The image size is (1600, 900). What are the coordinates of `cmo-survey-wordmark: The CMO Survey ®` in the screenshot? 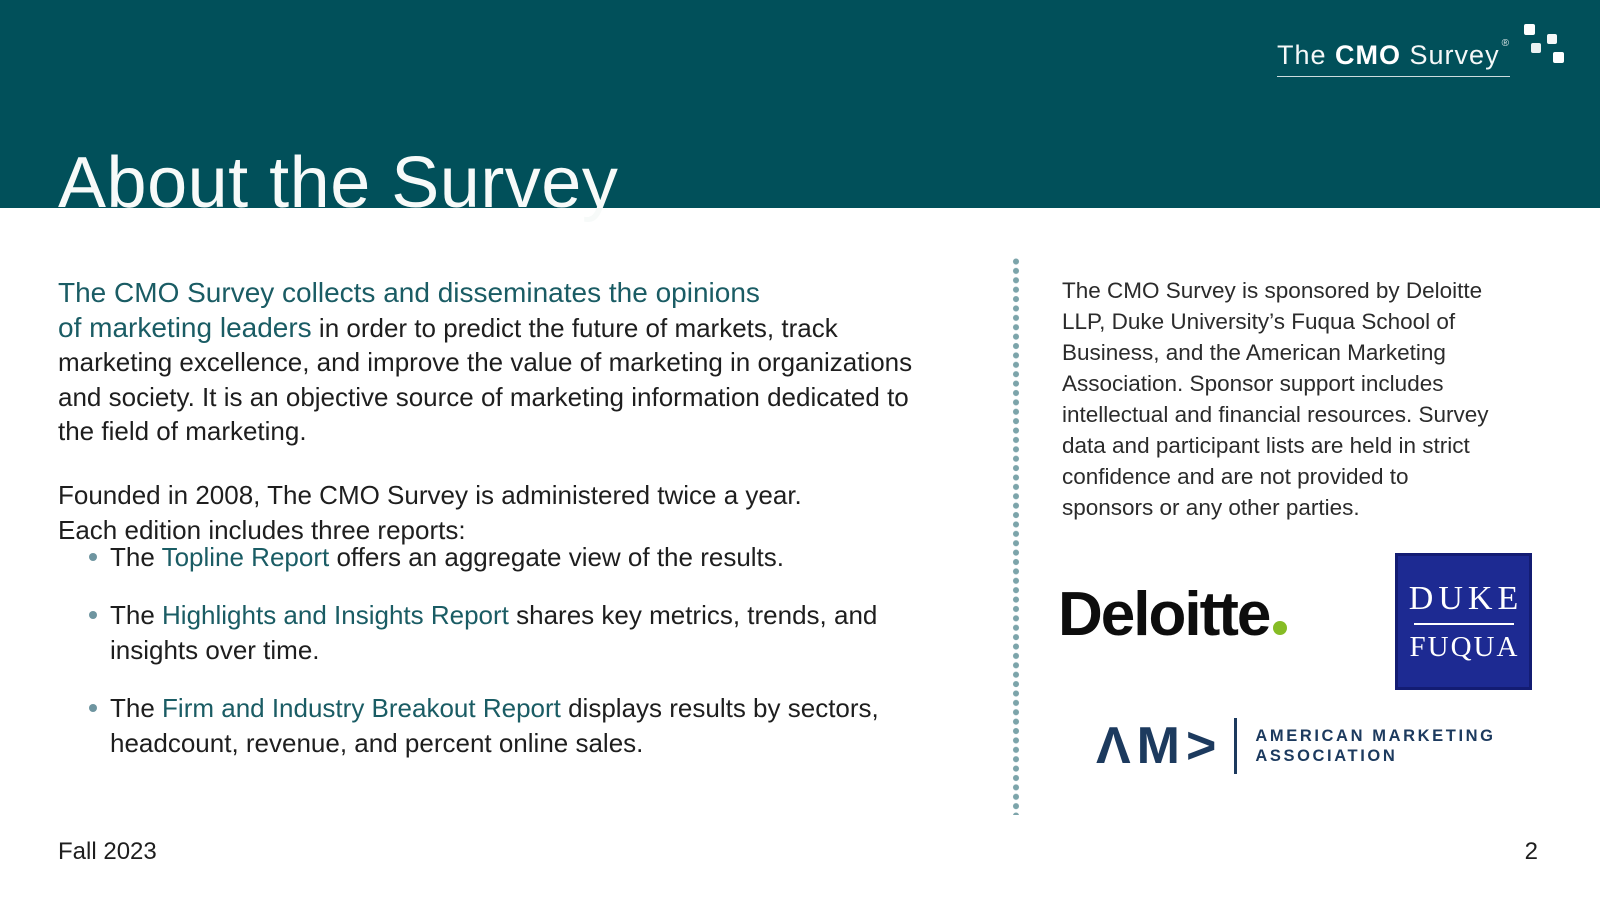 It's located at (1393, 53).